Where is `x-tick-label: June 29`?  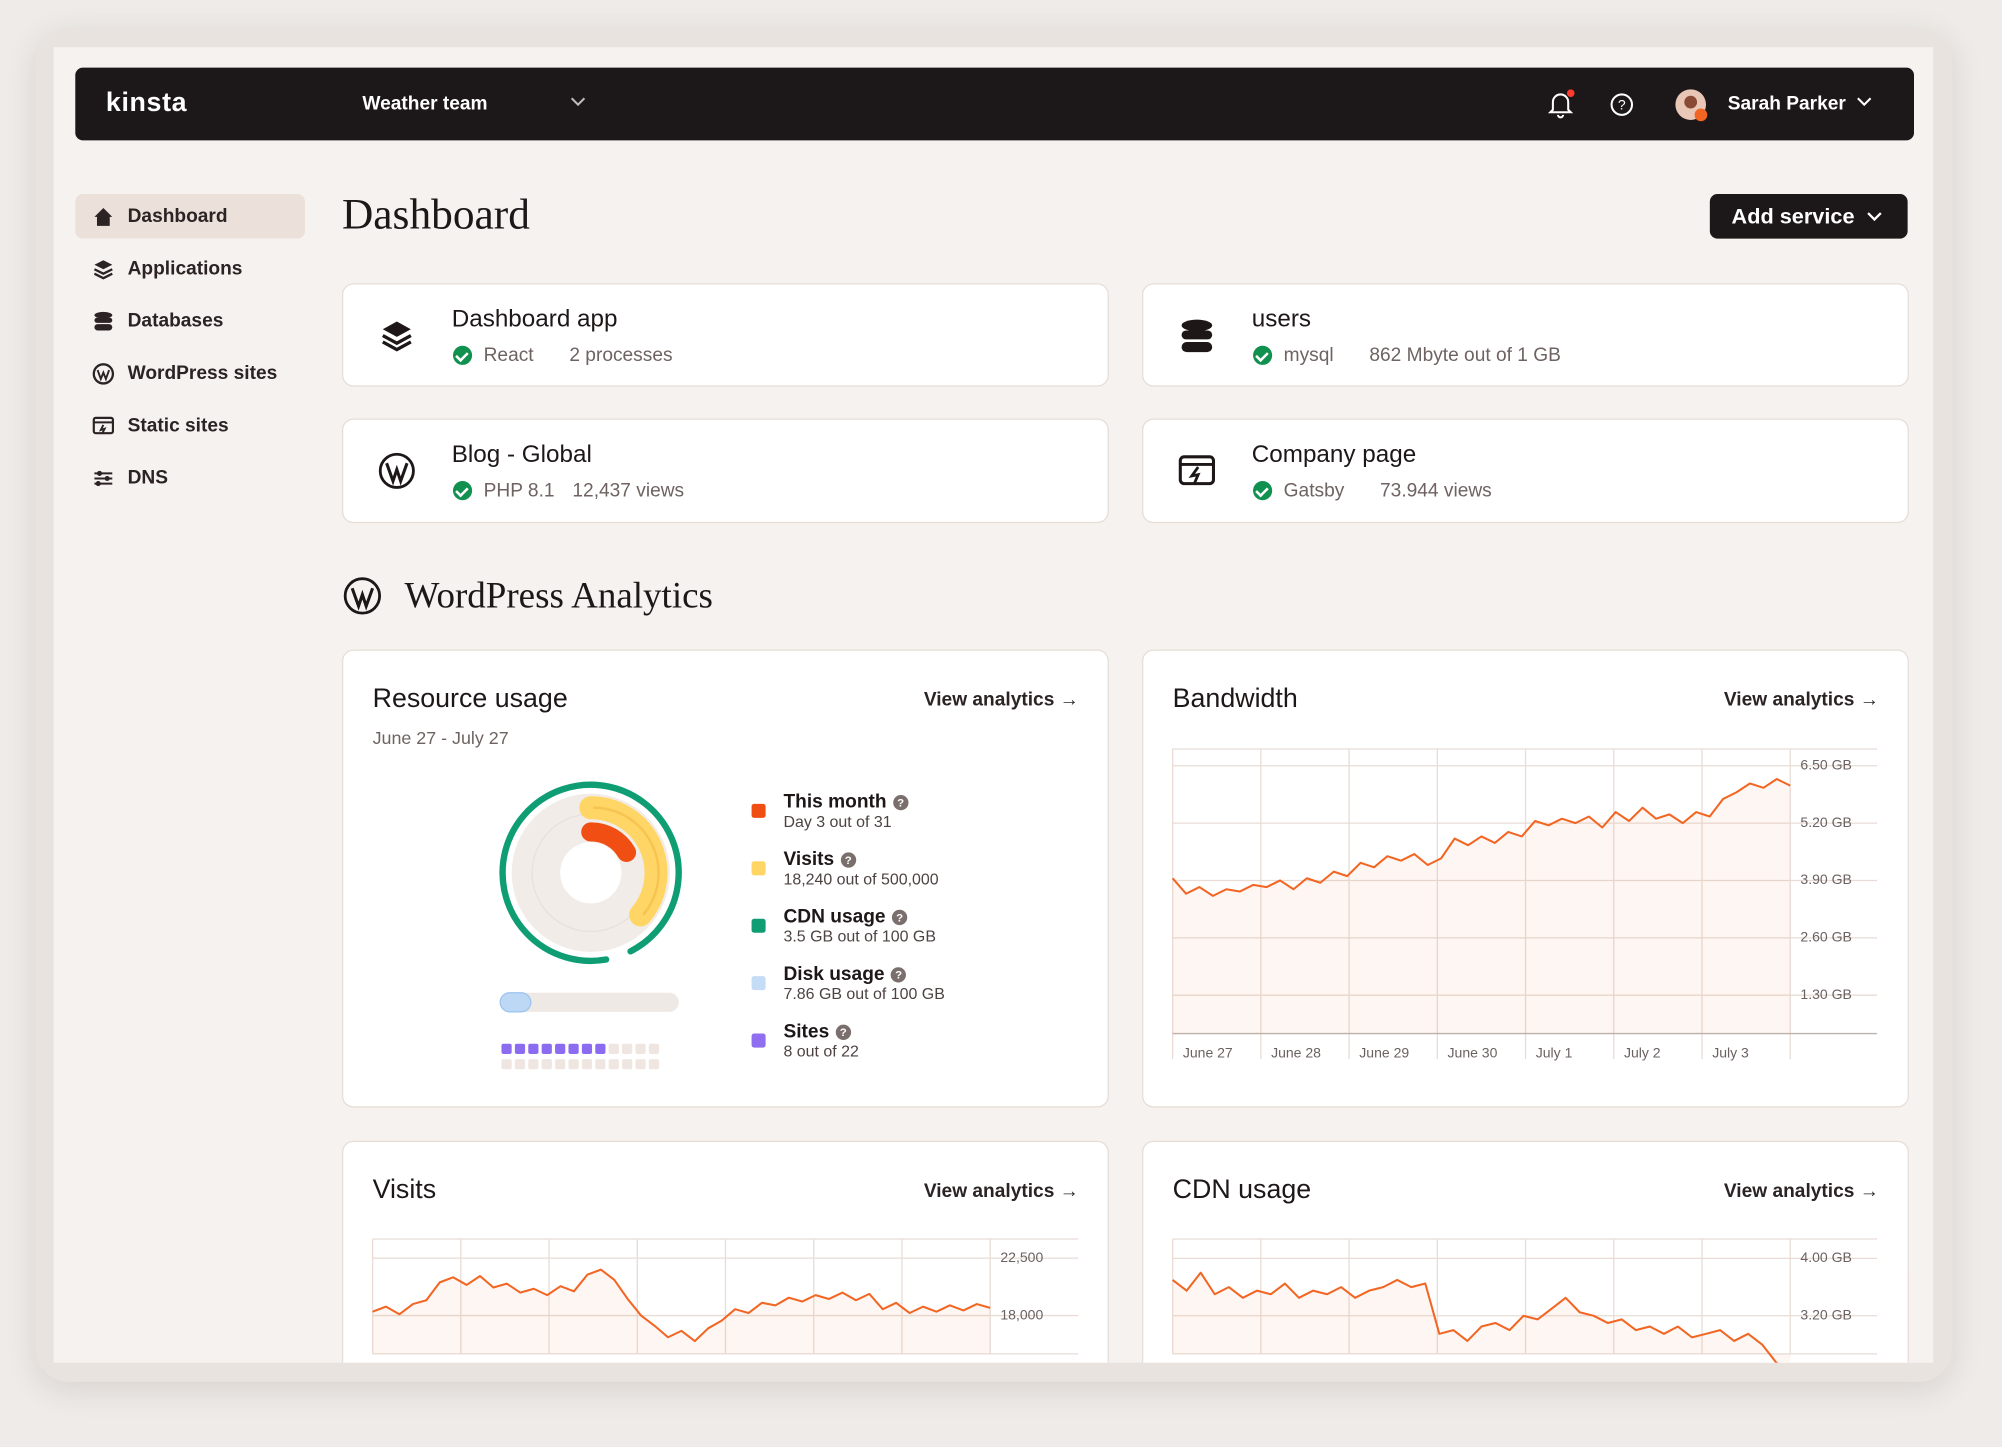 x-tick-label: June 29 is located at coordinates (1384, 1053).